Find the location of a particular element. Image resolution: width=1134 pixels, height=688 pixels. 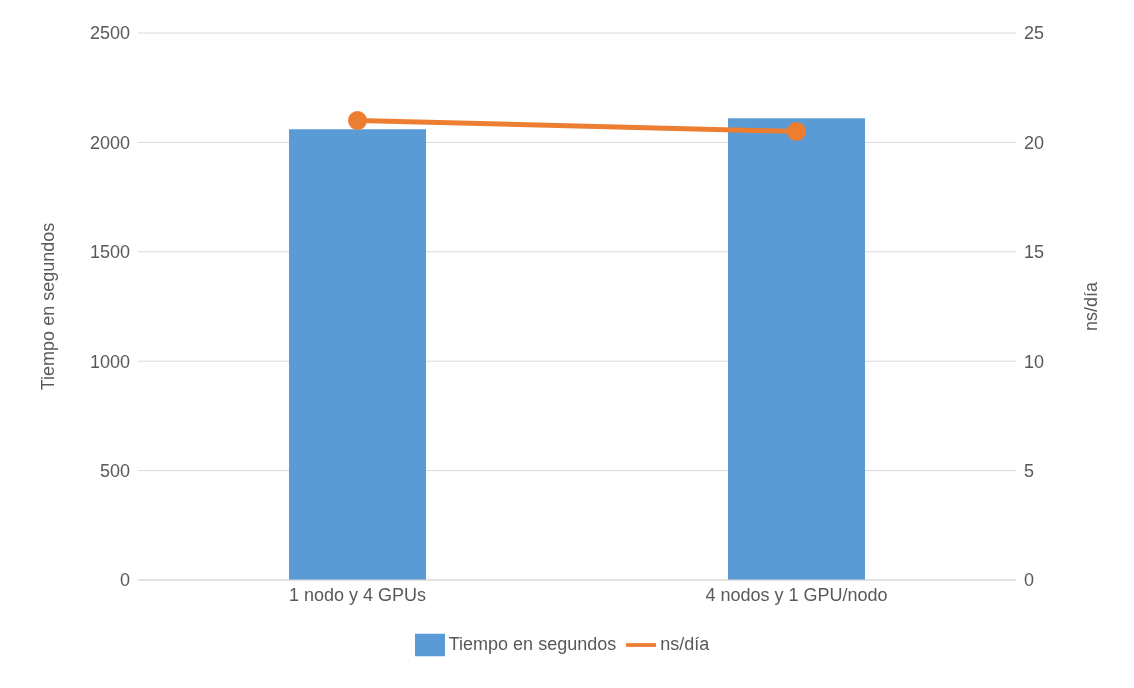

y-tick-label: 500 is located at coordinates (114, 470).